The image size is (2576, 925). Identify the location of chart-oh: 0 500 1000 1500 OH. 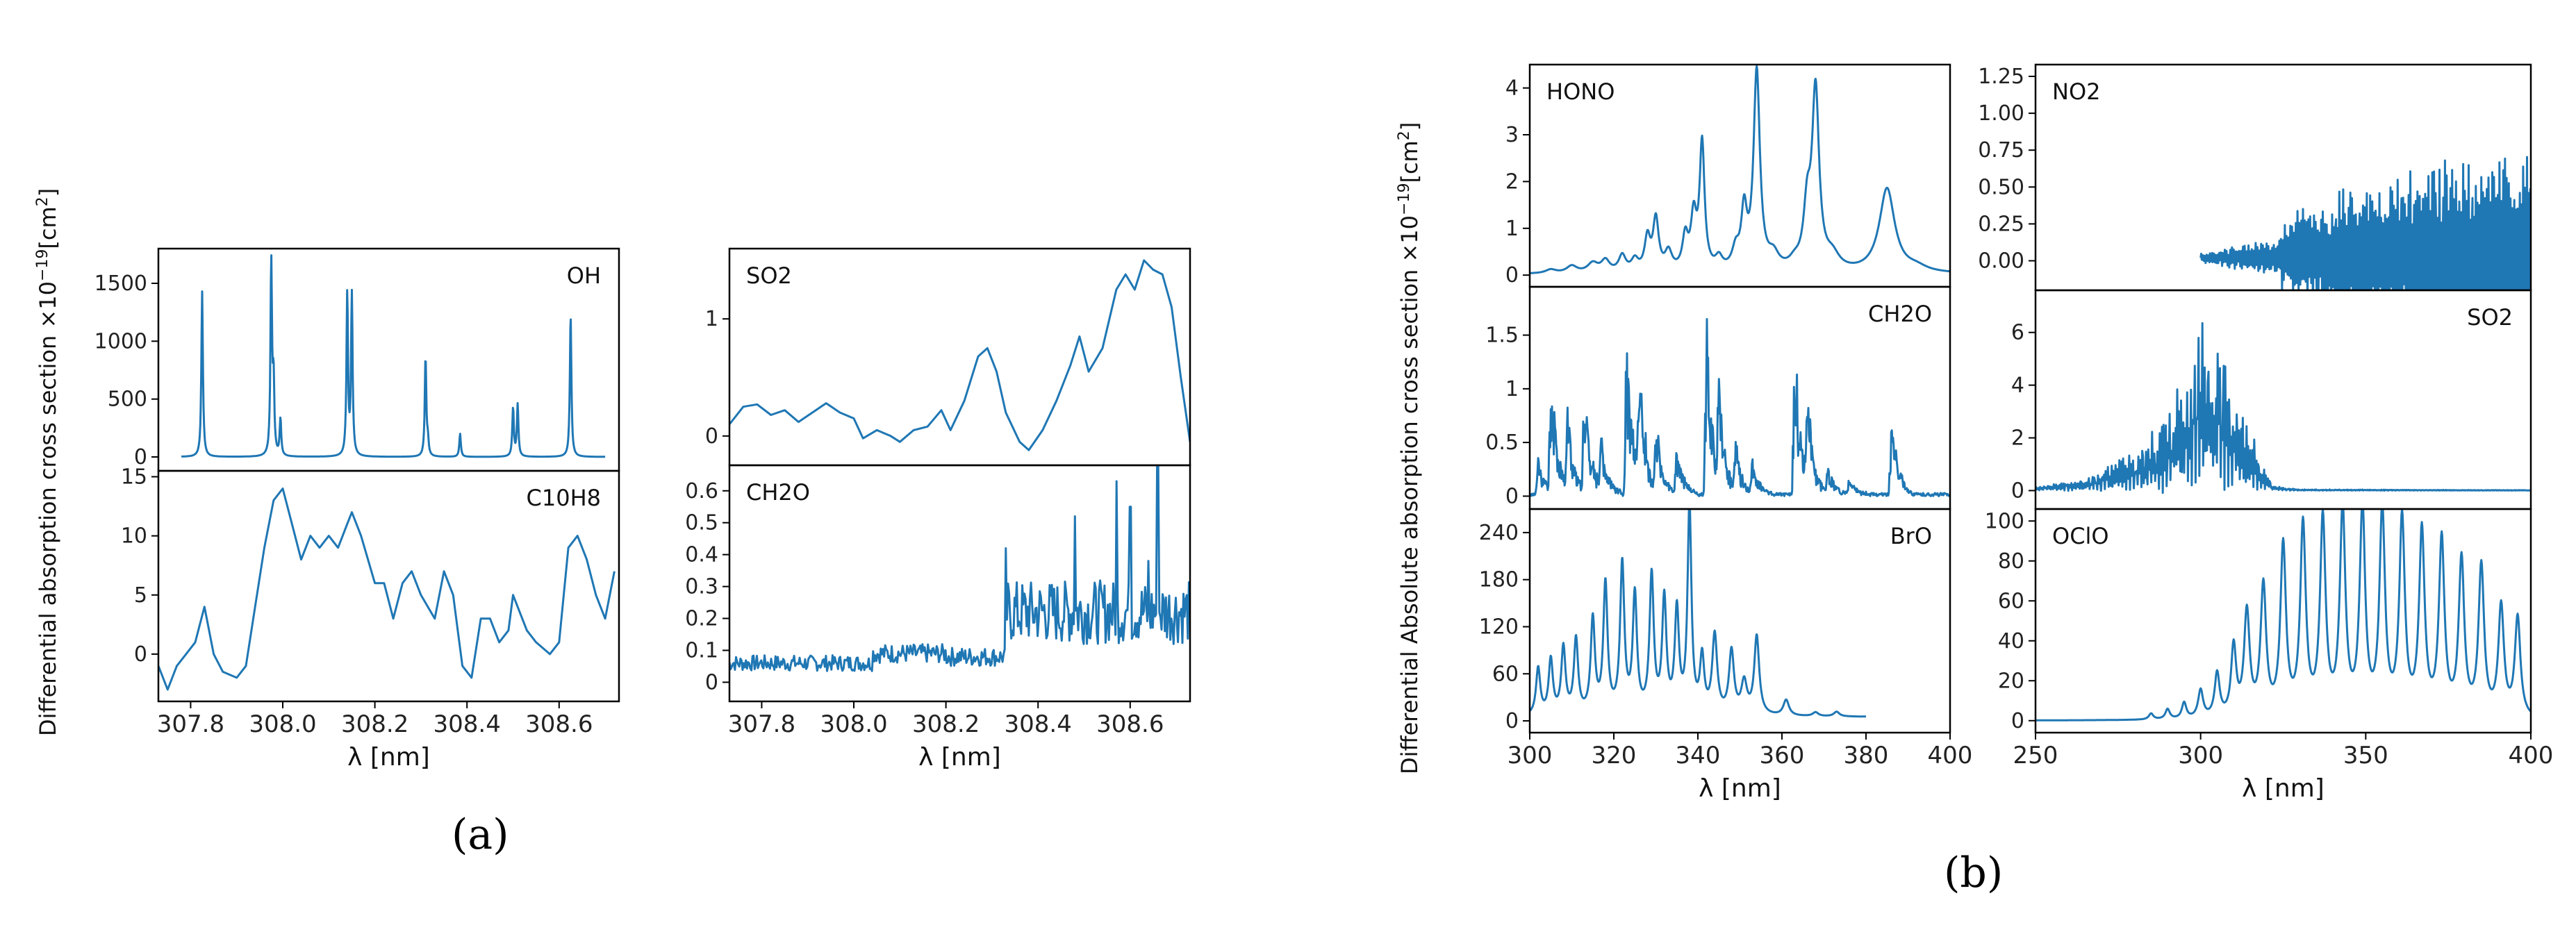
(357, 359).